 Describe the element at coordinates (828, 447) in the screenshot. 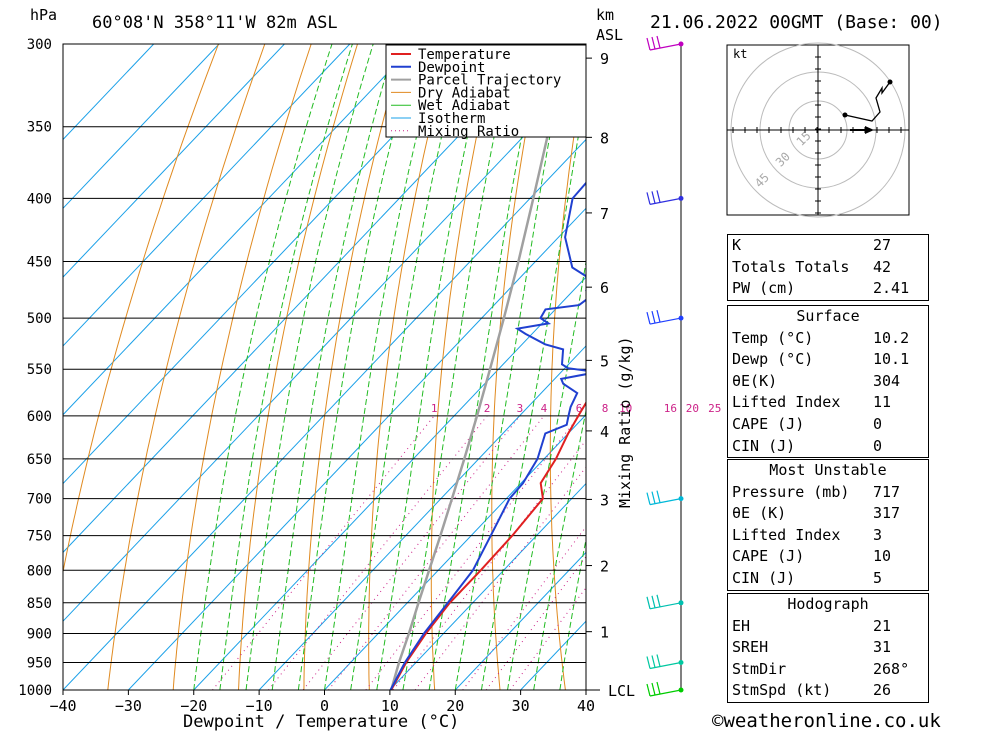

I see `index-row: CIN (J) 0` at that location.